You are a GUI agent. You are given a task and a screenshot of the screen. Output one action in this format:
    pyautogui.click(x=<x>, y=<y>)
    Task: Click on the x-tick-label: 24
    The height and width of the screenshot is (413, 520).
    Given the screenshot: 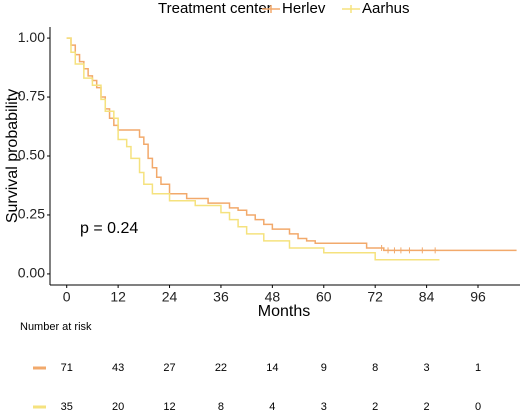 What is the action you would take?
    pyautogui.click(x=170, y=297)
    